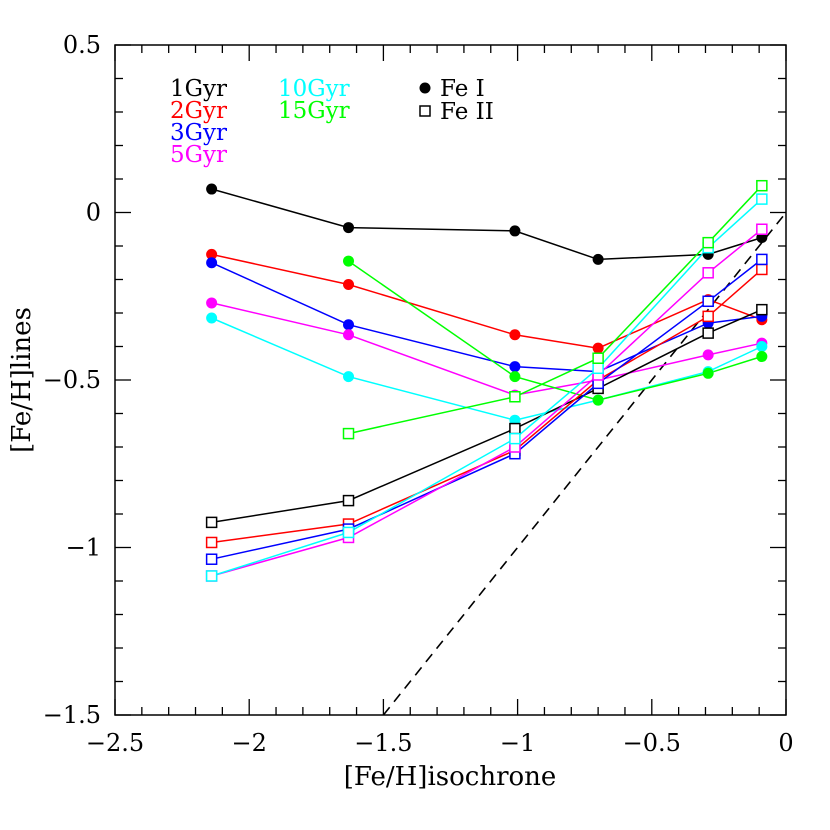 This screenshot has width=830, height=830. Describe the element at coordinates (314, 89) in the screenshot. I see `legend-age-10gyr: 10Gyr` at that location.